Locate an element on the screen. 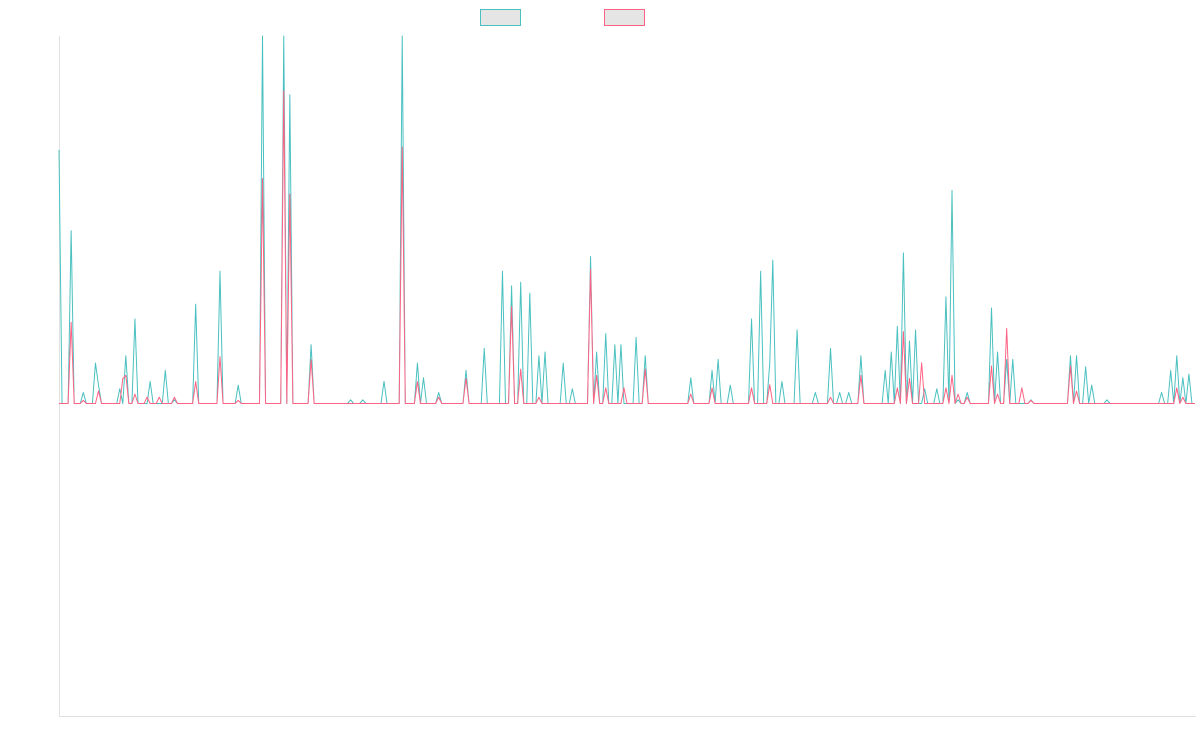  legend is located at coordinates (562, 17).